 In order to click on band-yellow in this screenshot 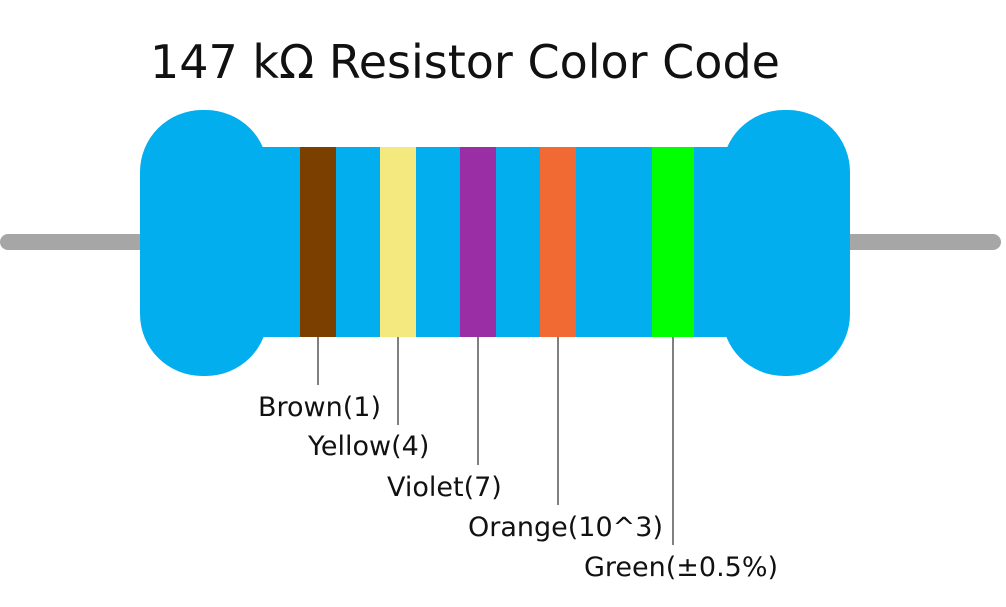, I will do `click(398, 242)`.